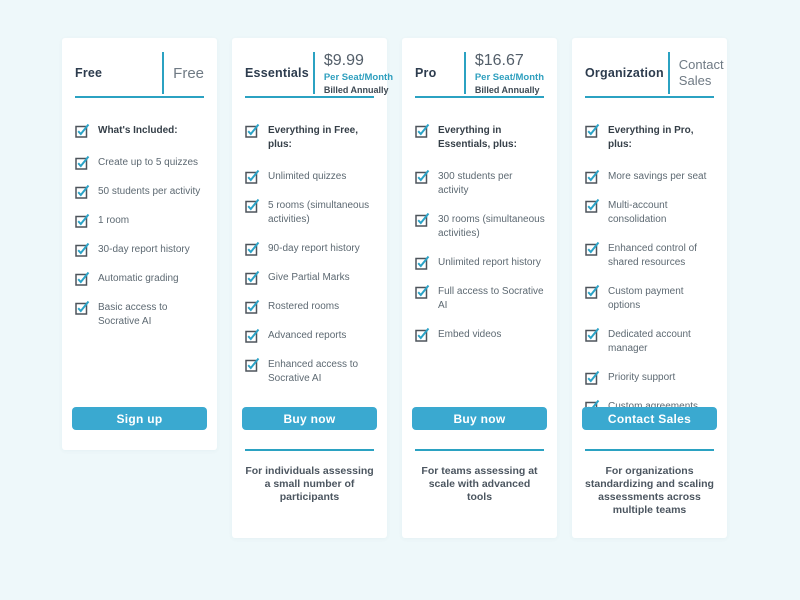 Image resolution: width=800 pixels, height=600 pixels. I want to click on feature-label: Give Partial Marks, so click(309, 277).